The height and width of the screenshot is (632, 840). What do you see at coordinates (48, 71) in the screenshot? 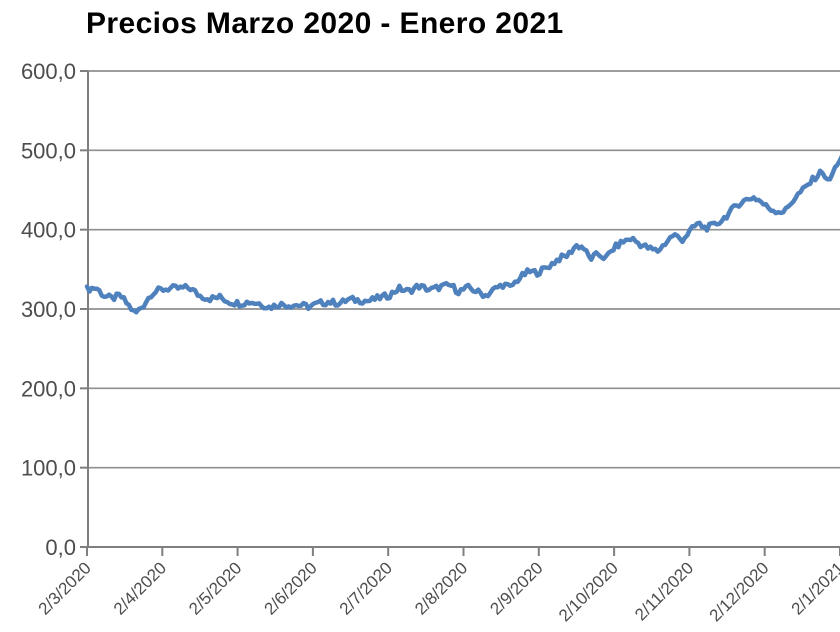
I see `y-tick-label: 600,0` at bounding box center [48, 71].